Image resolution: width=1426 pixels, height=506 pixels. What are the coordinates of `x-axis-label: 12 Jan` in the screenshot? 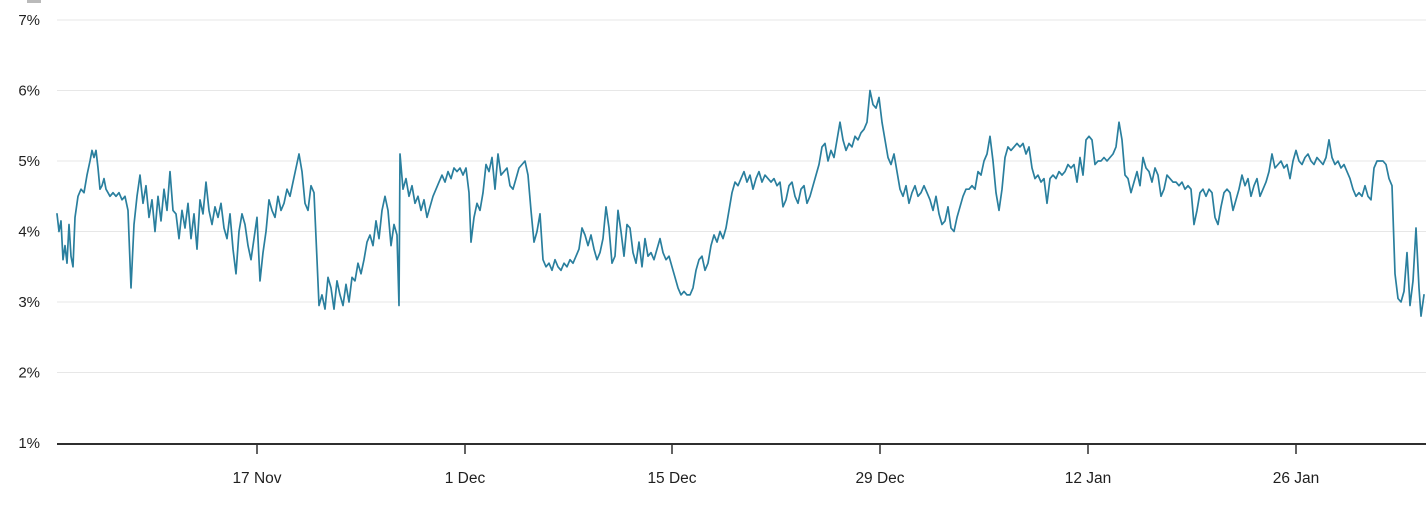 It's located at (1088, 478).